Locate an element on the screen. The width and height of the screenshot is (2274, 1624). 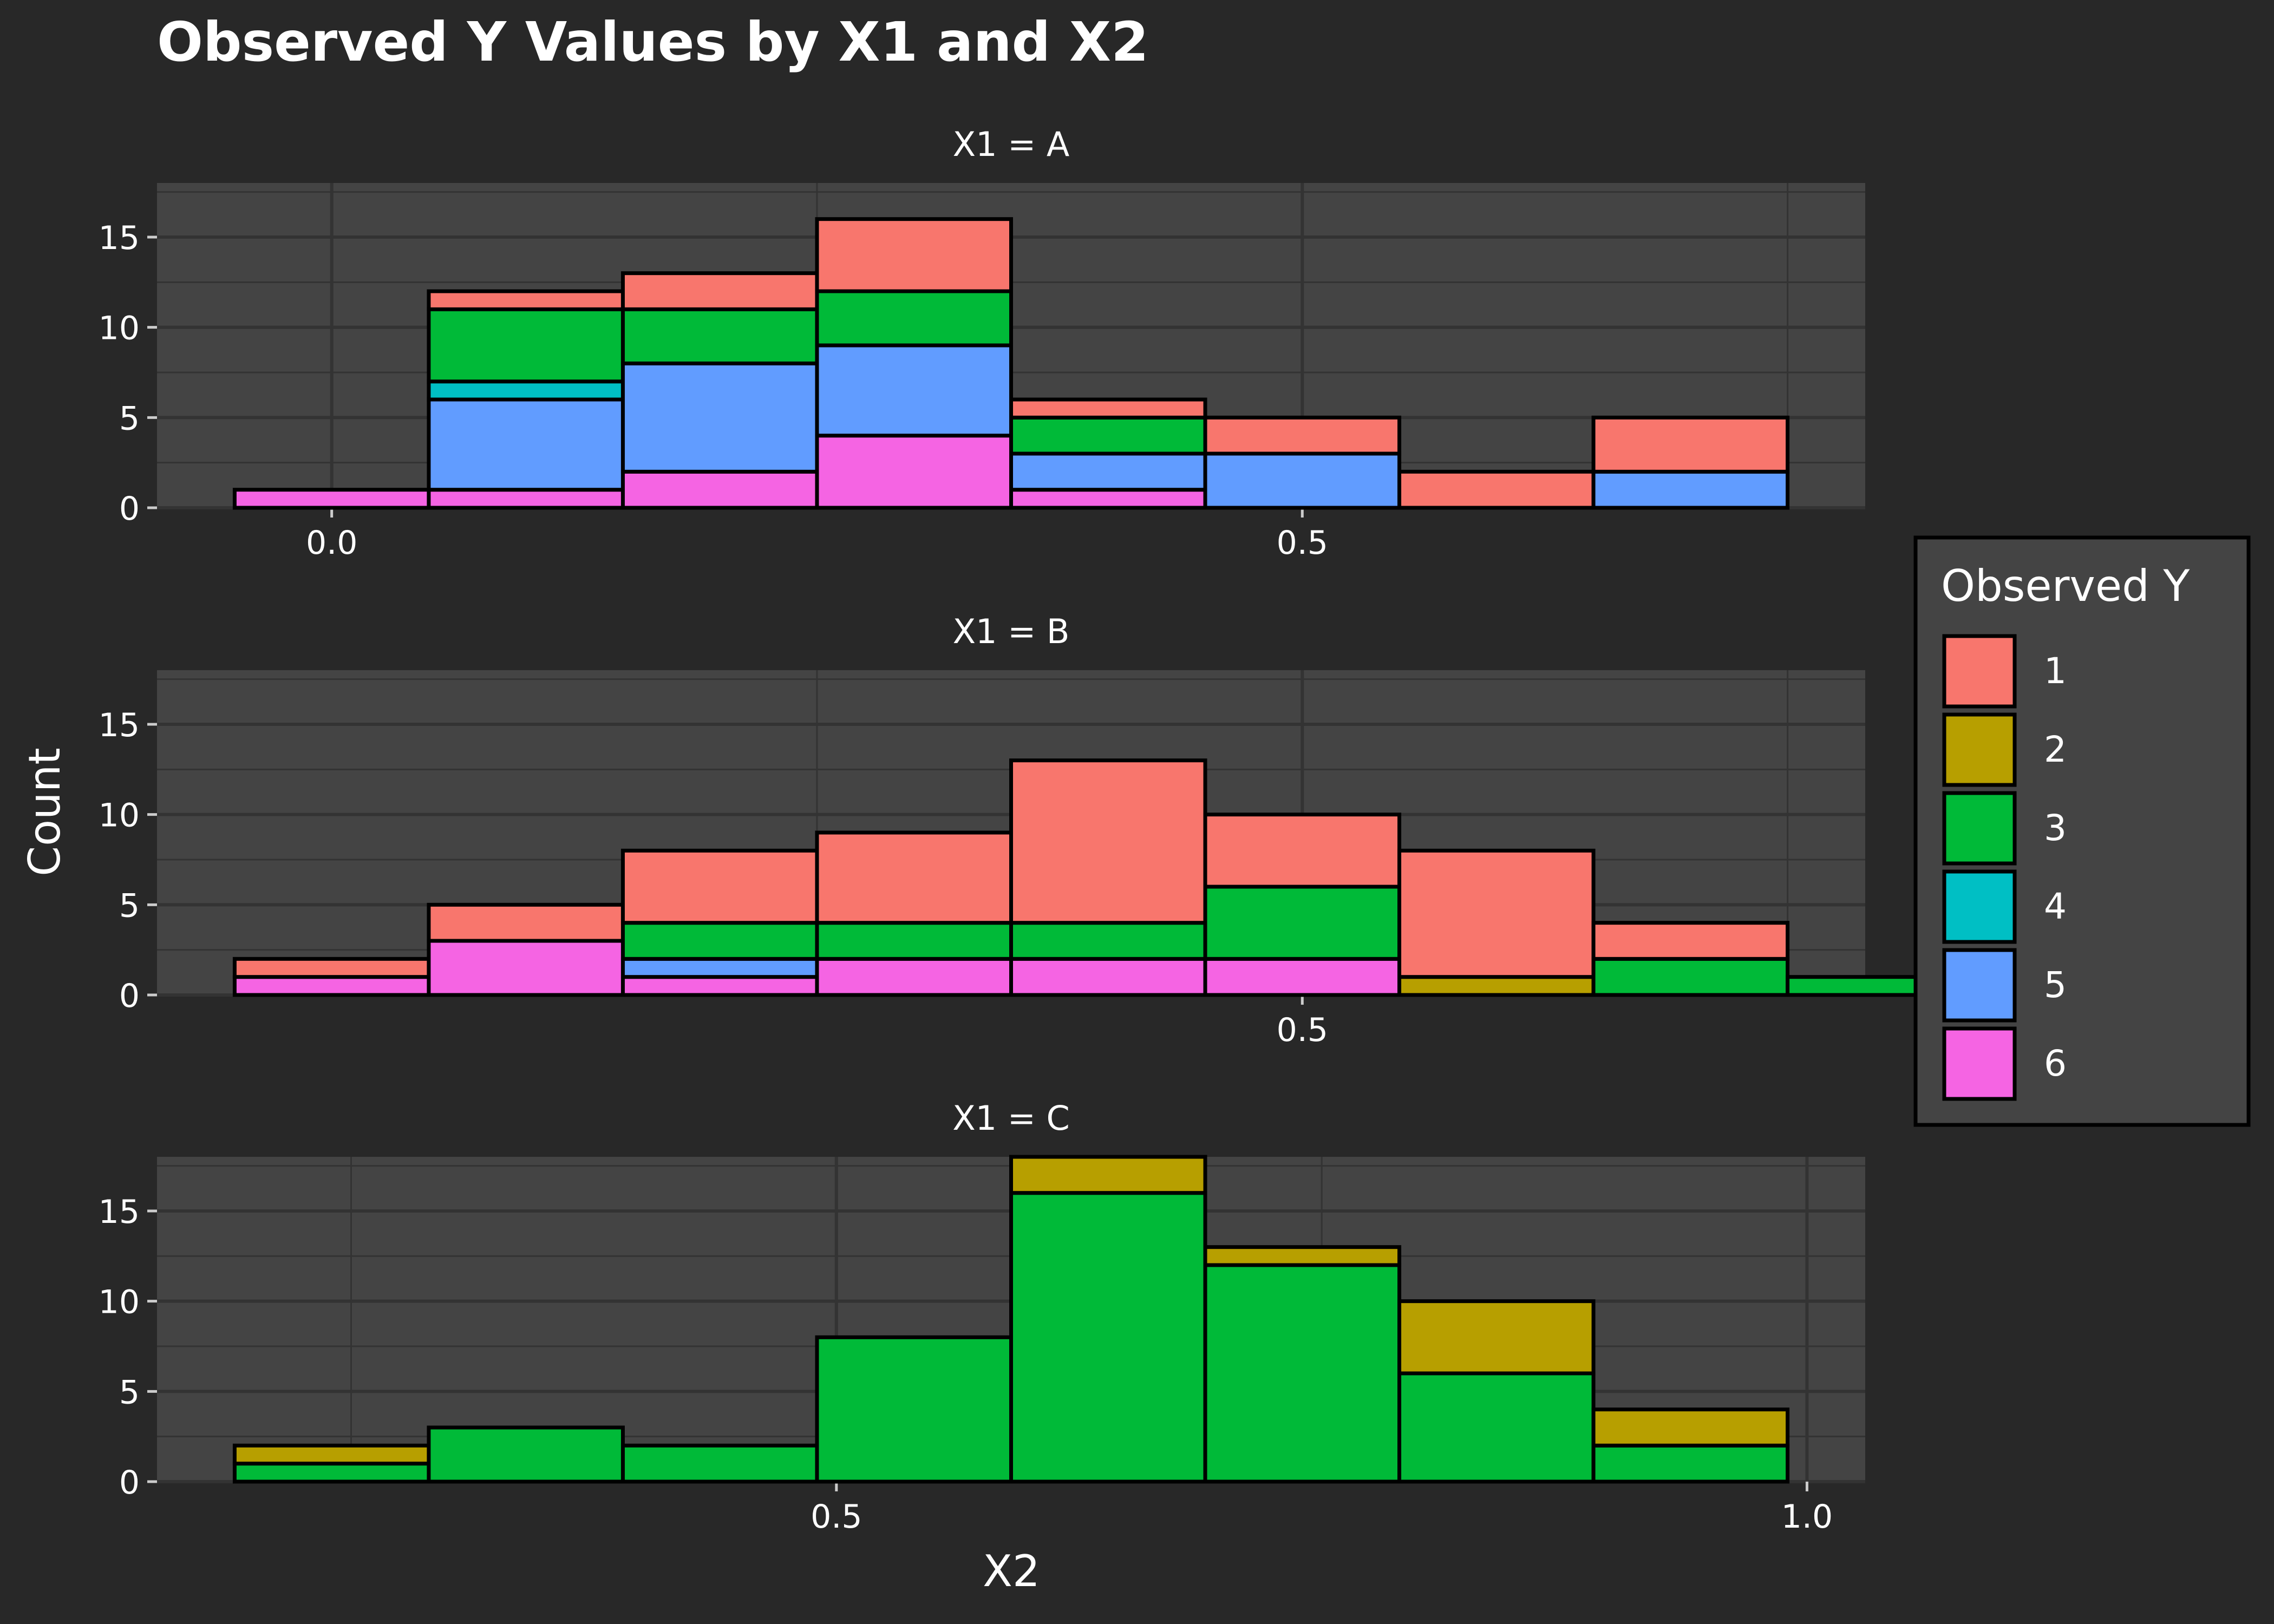
x-axis-label: X2 is located at coordinates (1012, 1571).